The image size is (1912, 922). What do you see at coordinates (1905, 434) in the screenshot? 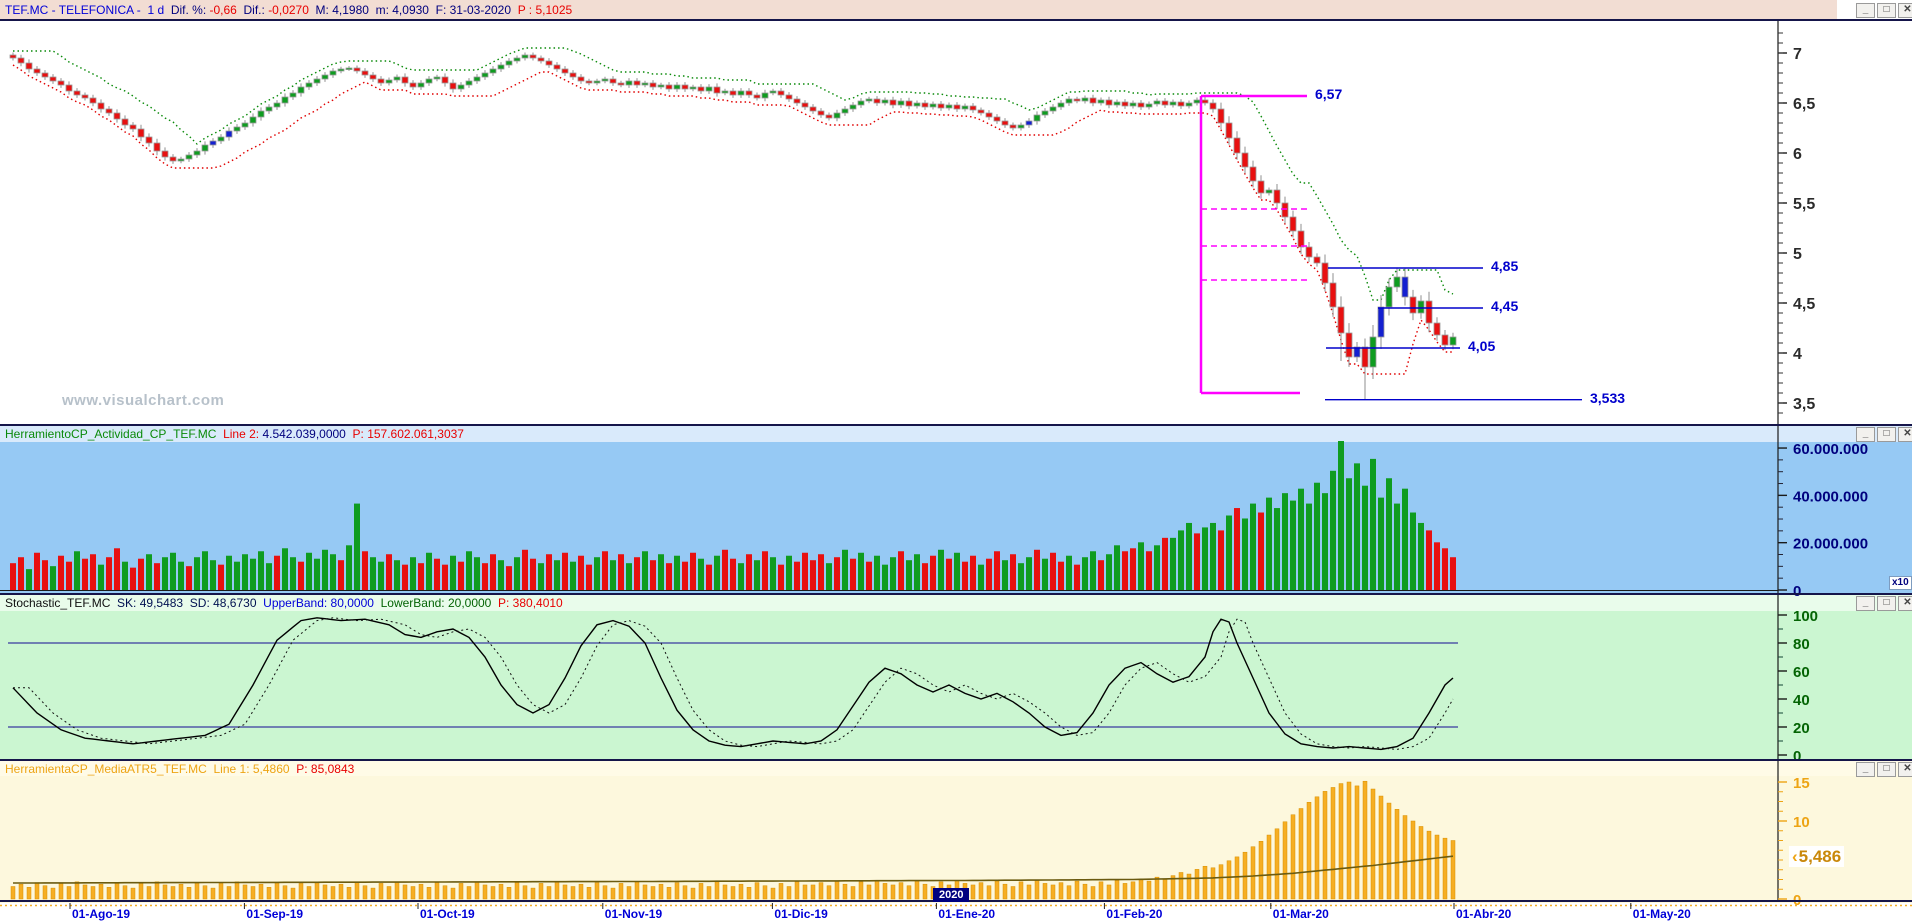
I see `volume-close-button: ✕` at bounding box center [1905, 434].